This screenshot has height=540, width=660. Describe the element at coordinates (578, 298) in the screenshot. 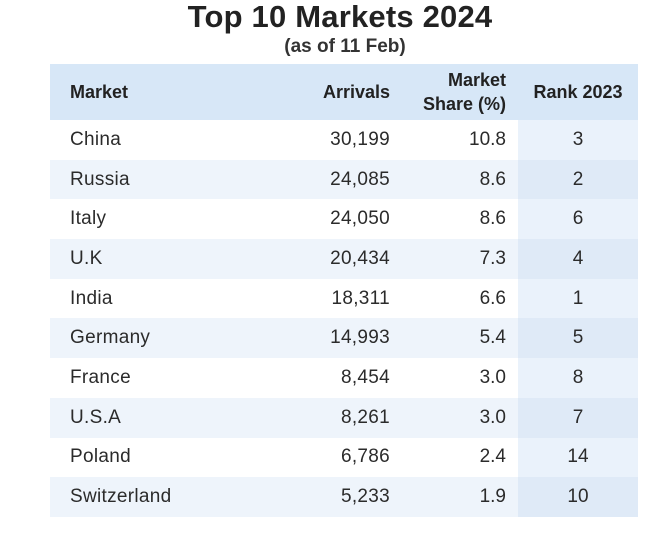

I see `cell-rank-2023: 1` at that location.